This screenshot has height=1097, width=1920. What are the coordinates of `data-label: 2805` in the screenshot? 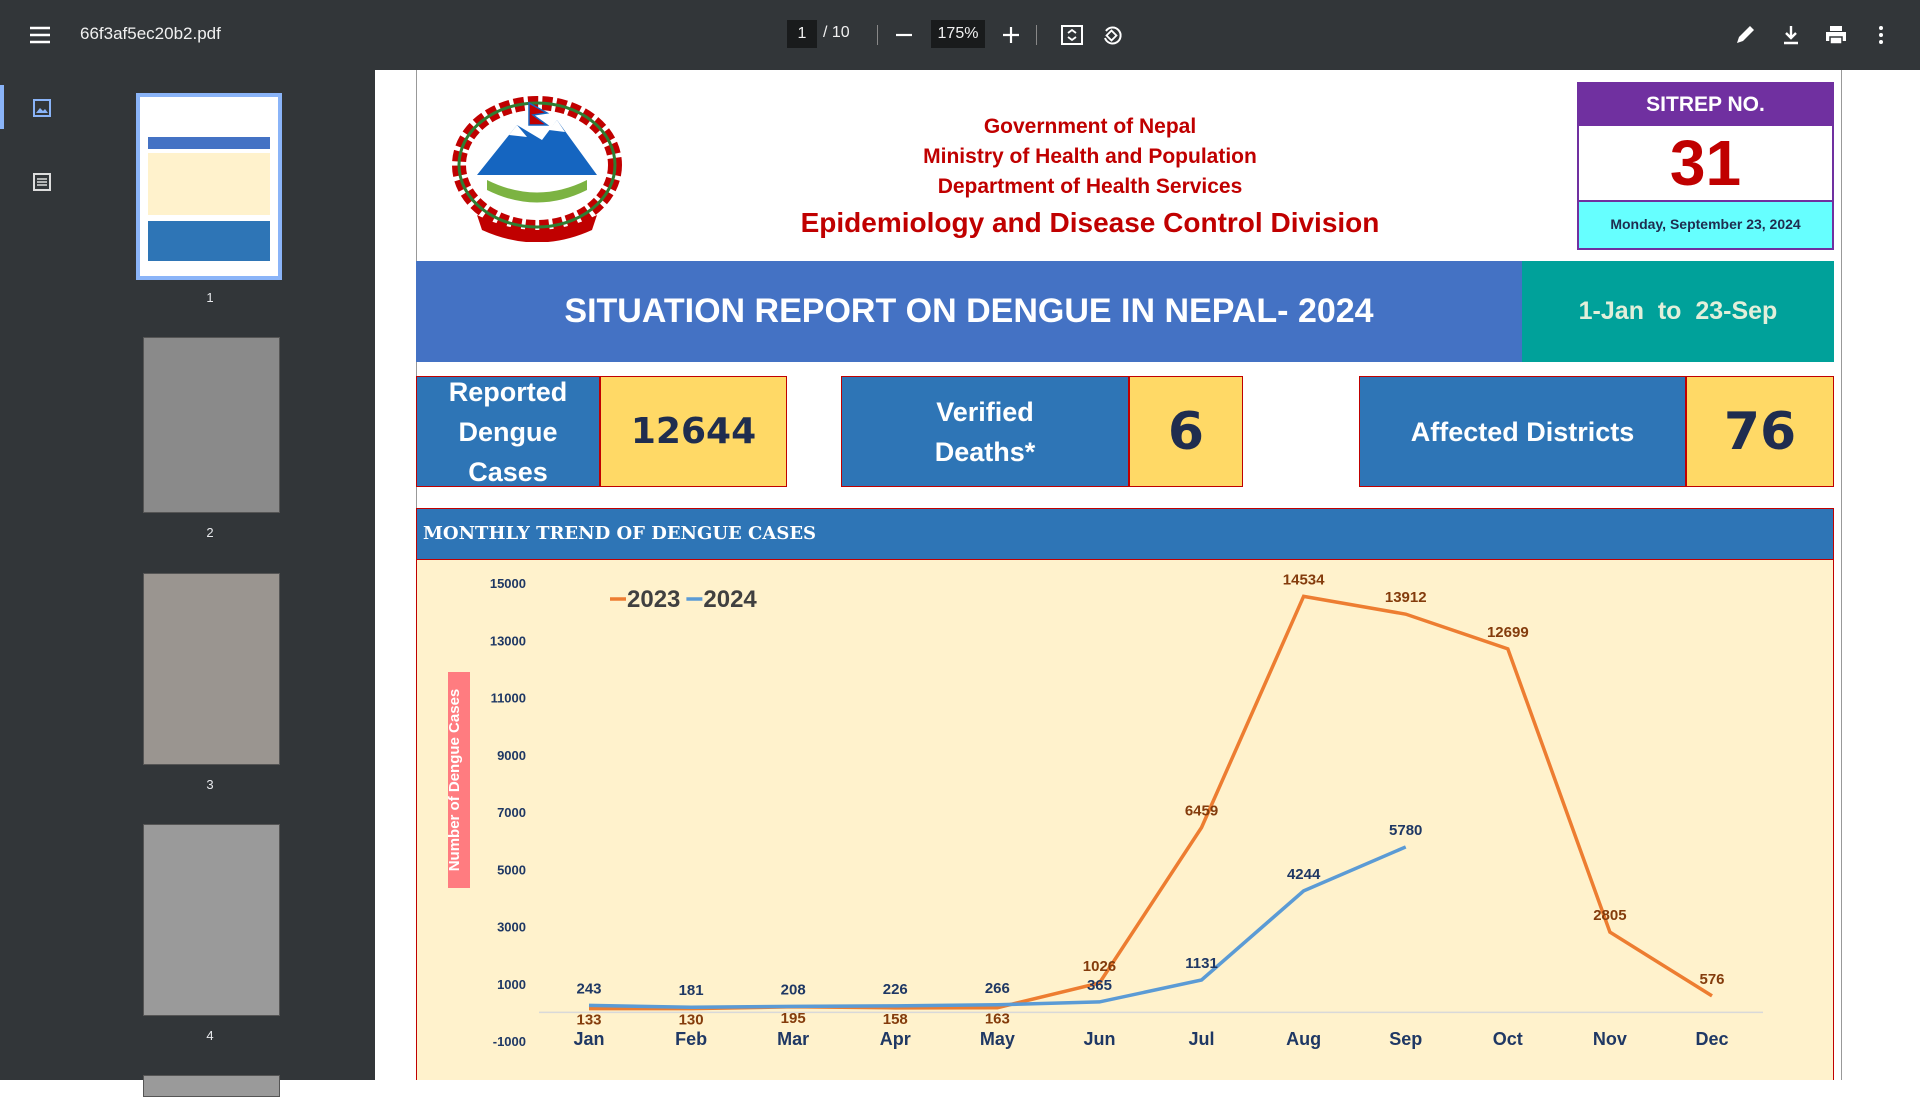 It's located at (1609, 915).